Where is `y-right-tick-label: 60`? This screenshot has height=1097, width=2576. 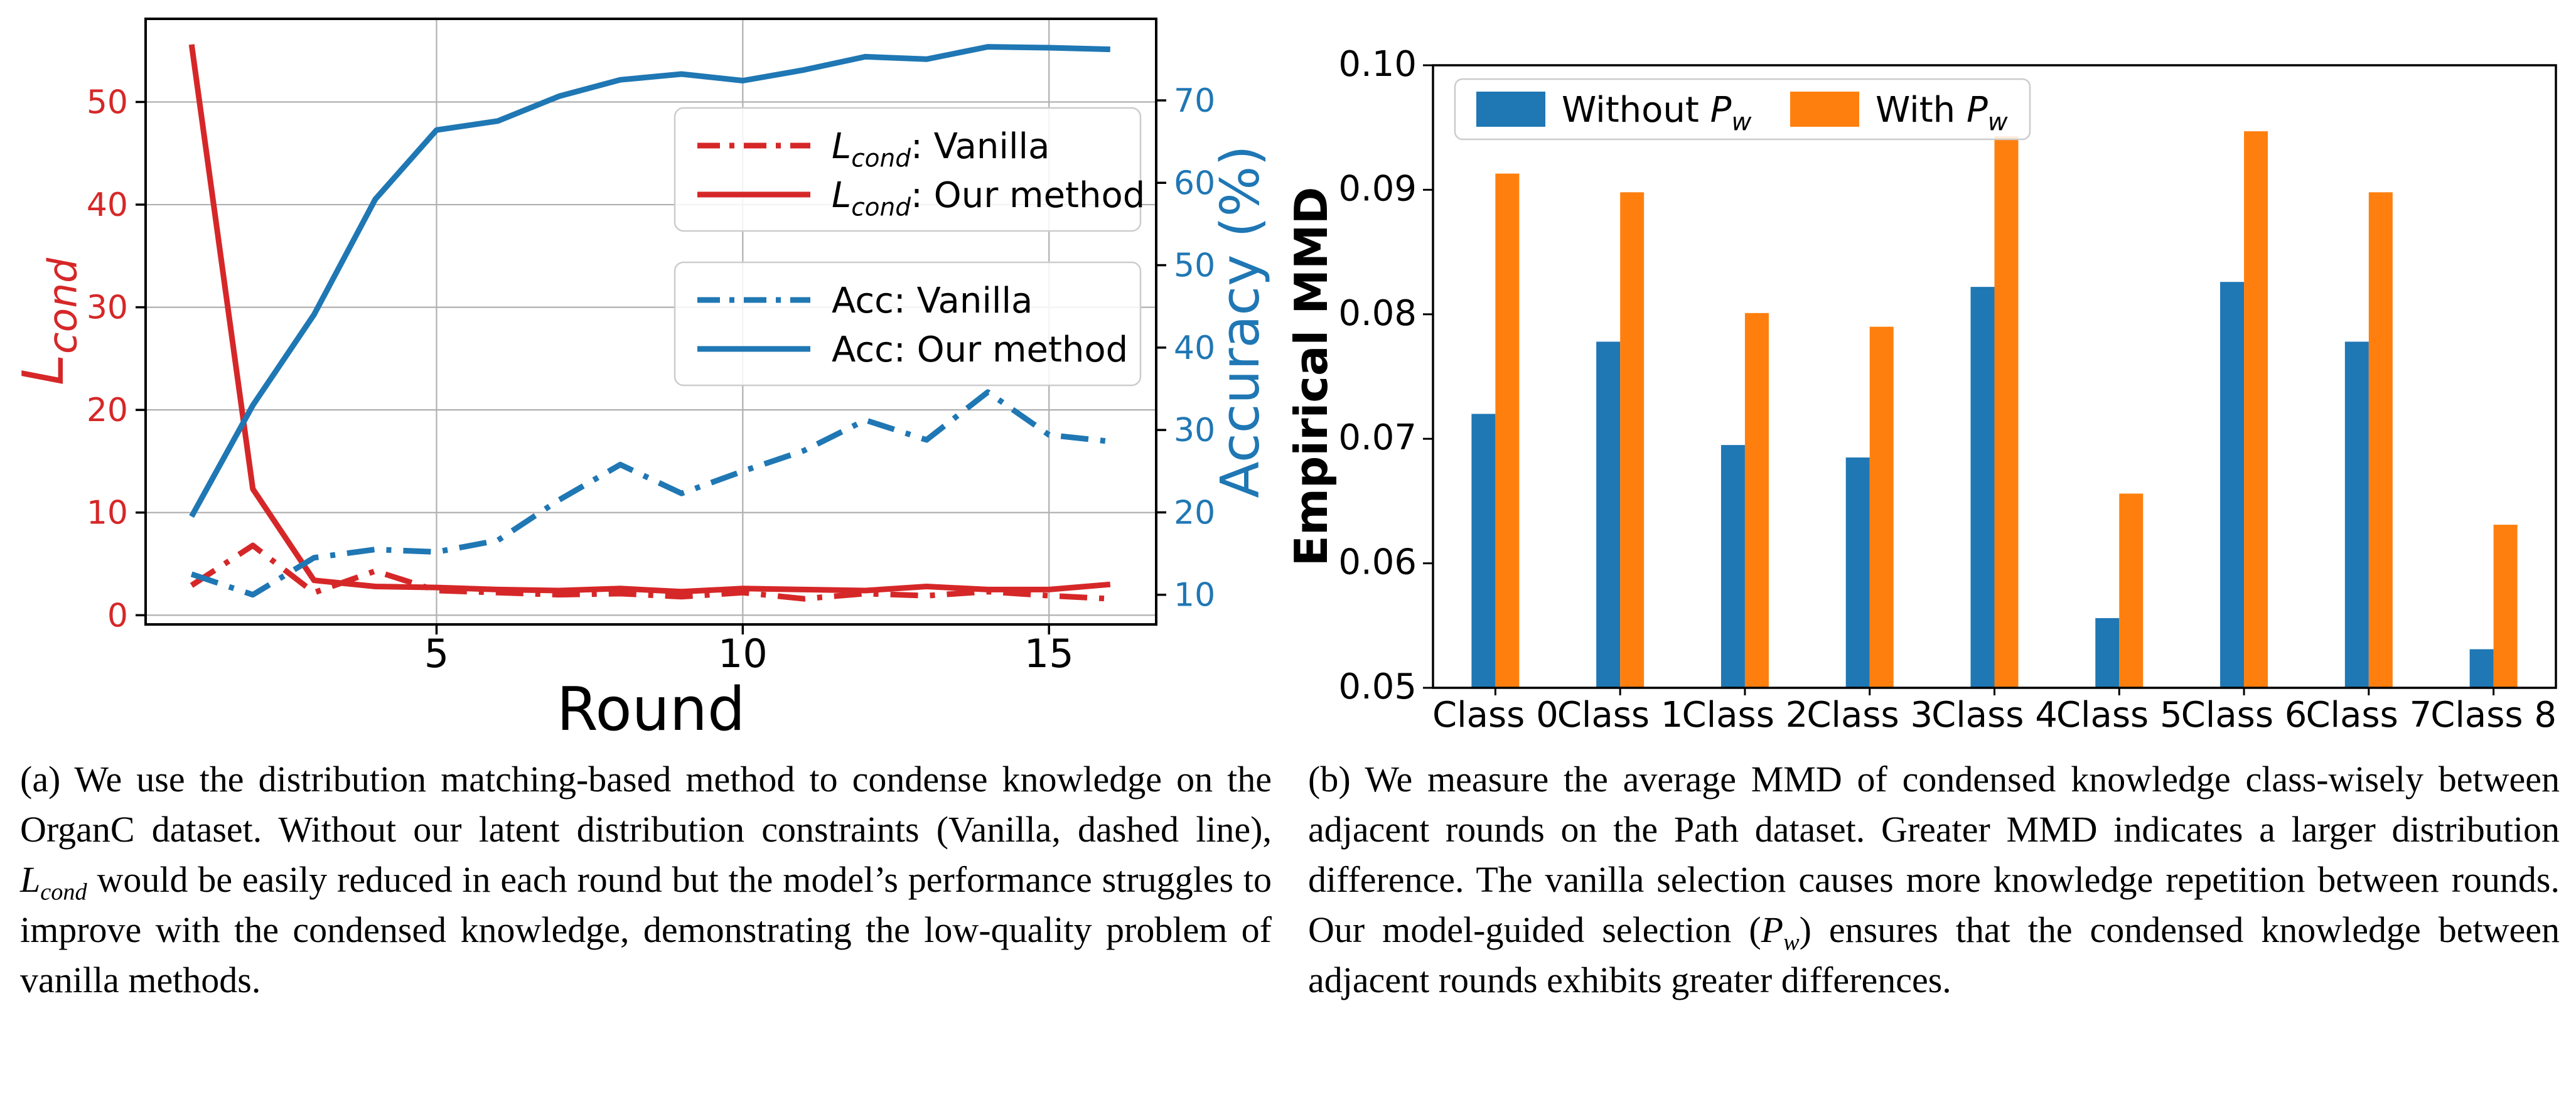
y-right-tick-label: 60 is located at coordinates (1194, 183).